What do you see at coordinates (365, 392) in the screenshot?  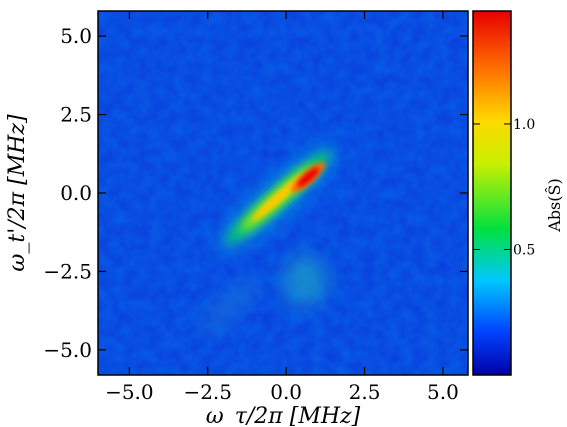 I see `x-tick-label: 2.5` at bounding box center [365, 392].